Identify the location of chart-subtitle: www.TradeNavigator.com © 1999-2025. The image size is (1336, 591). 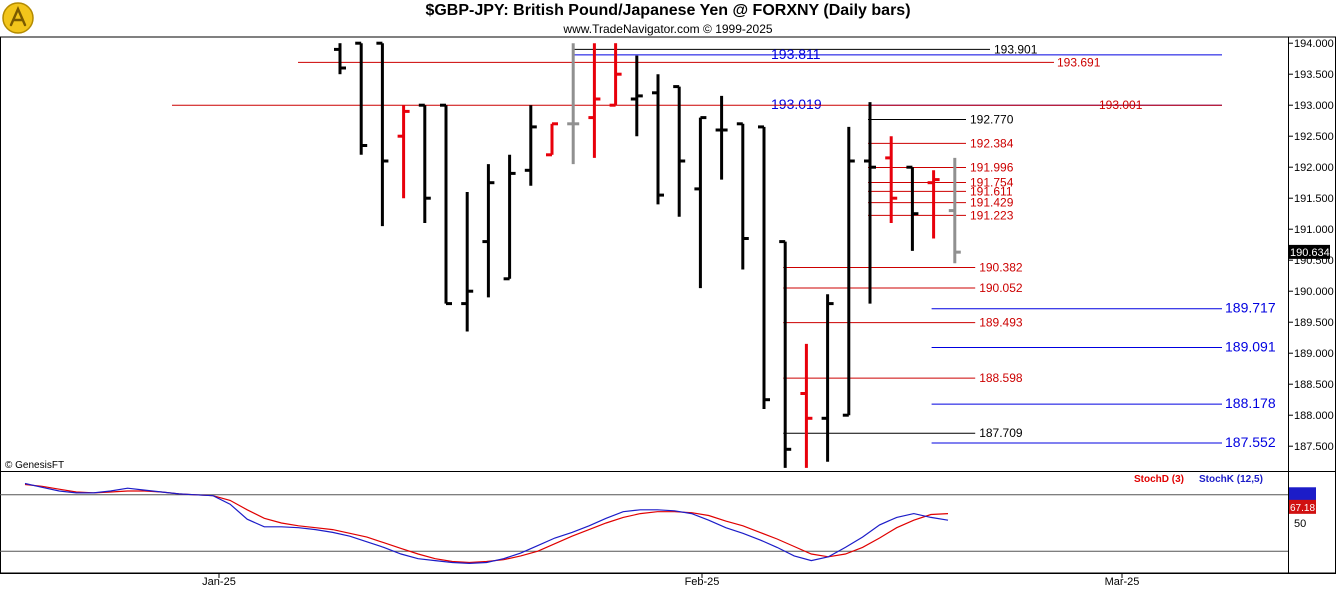
(668, 29).